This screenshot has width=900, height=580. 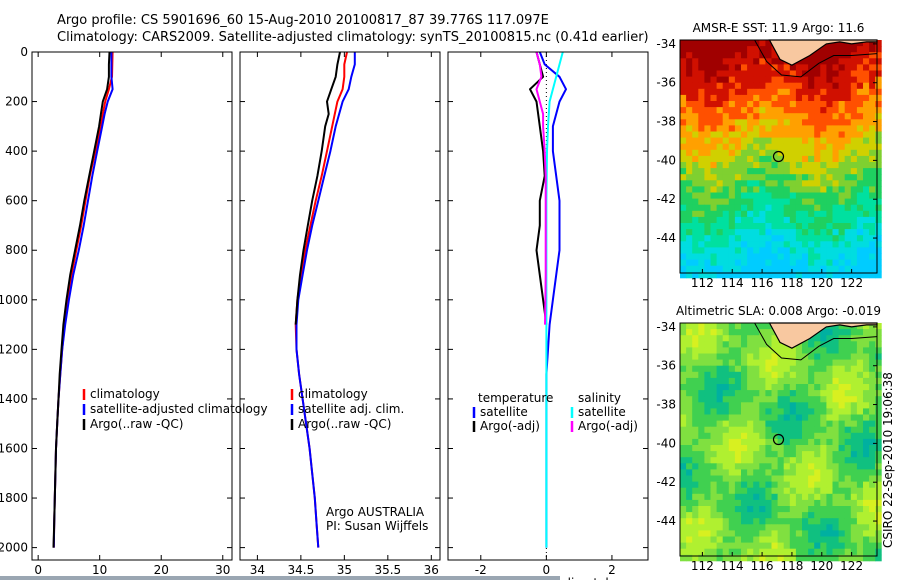 I want to click on x-tick-label: 0, so click(x=547, y=570).